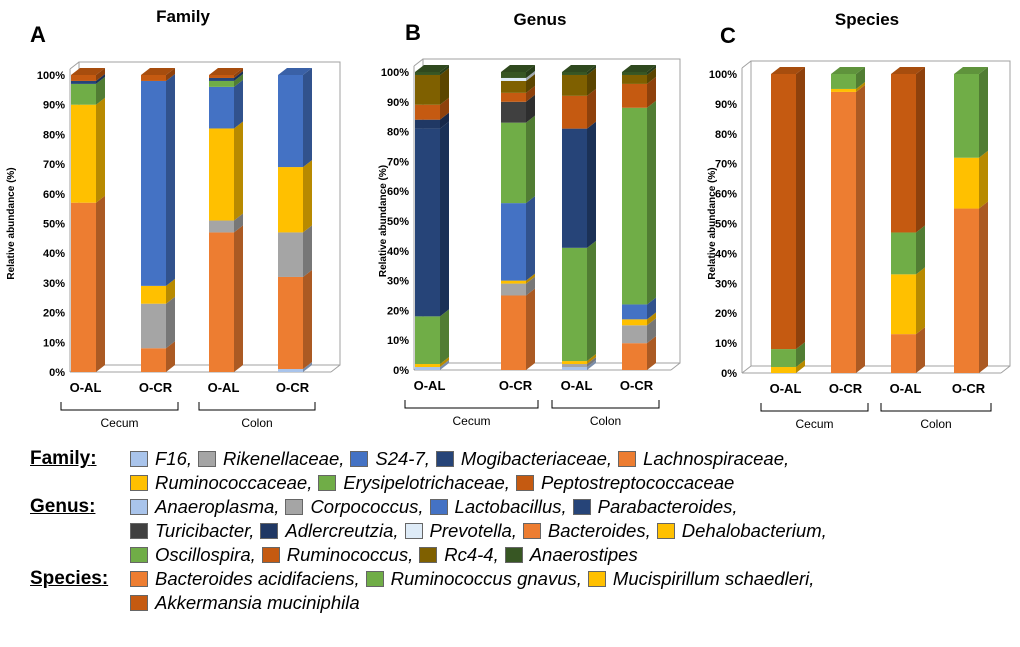 This screenshot has width=1020, height=647. I want to click on y-tick-label: 0%, so click(729, 374).